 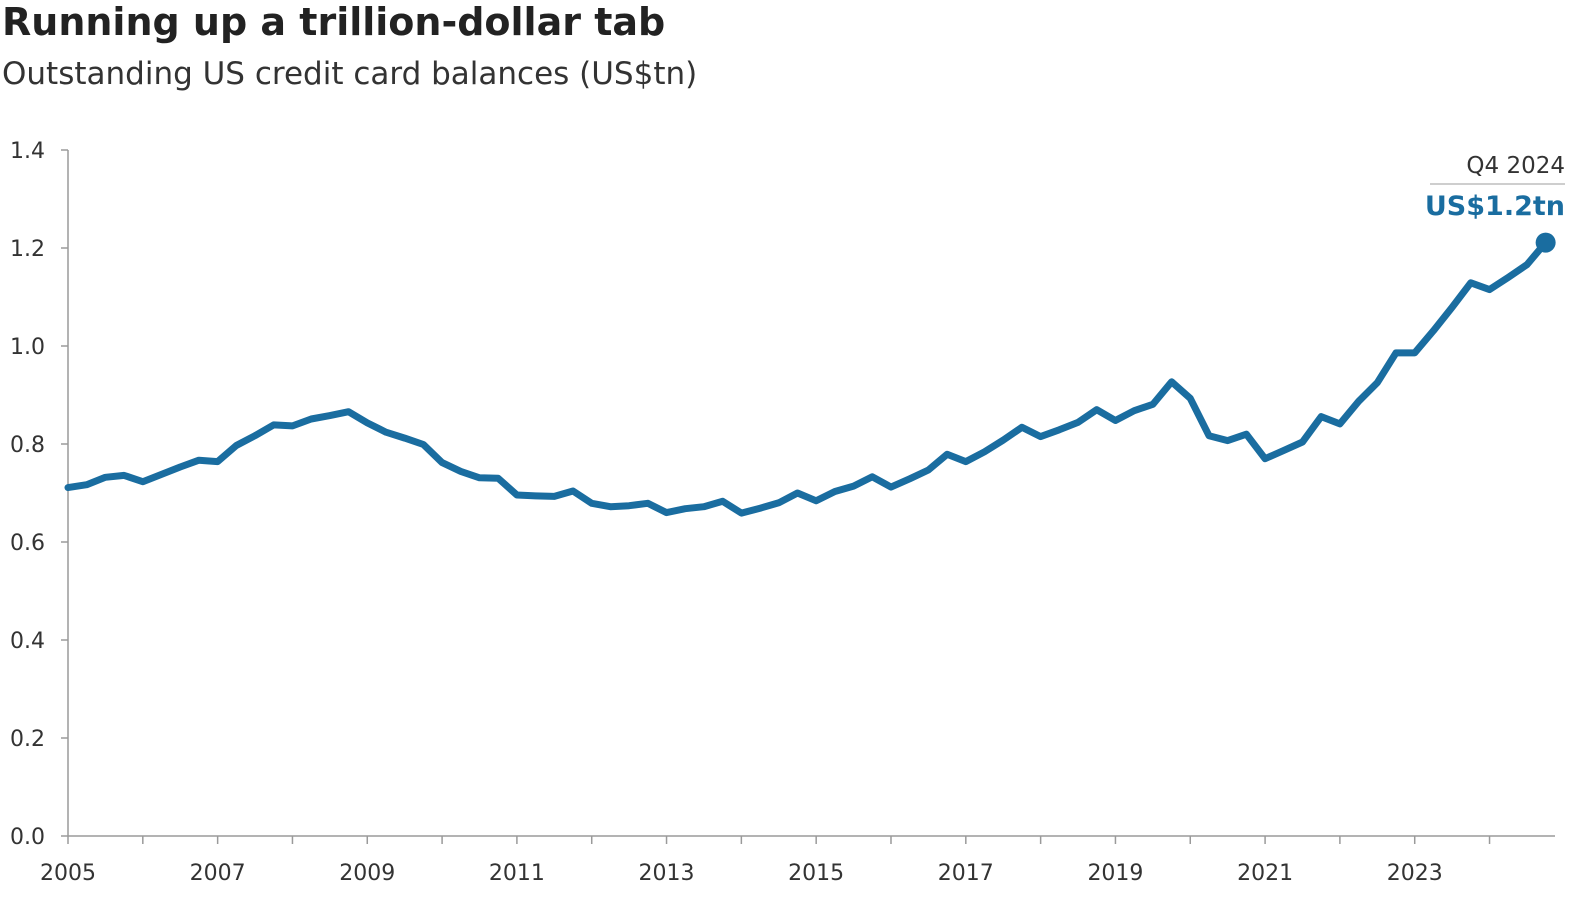 What do you see at coordinates (27, 445) in the screenshot?
I see `y-tick-label: 0.8` at bounding box center [27, 445].